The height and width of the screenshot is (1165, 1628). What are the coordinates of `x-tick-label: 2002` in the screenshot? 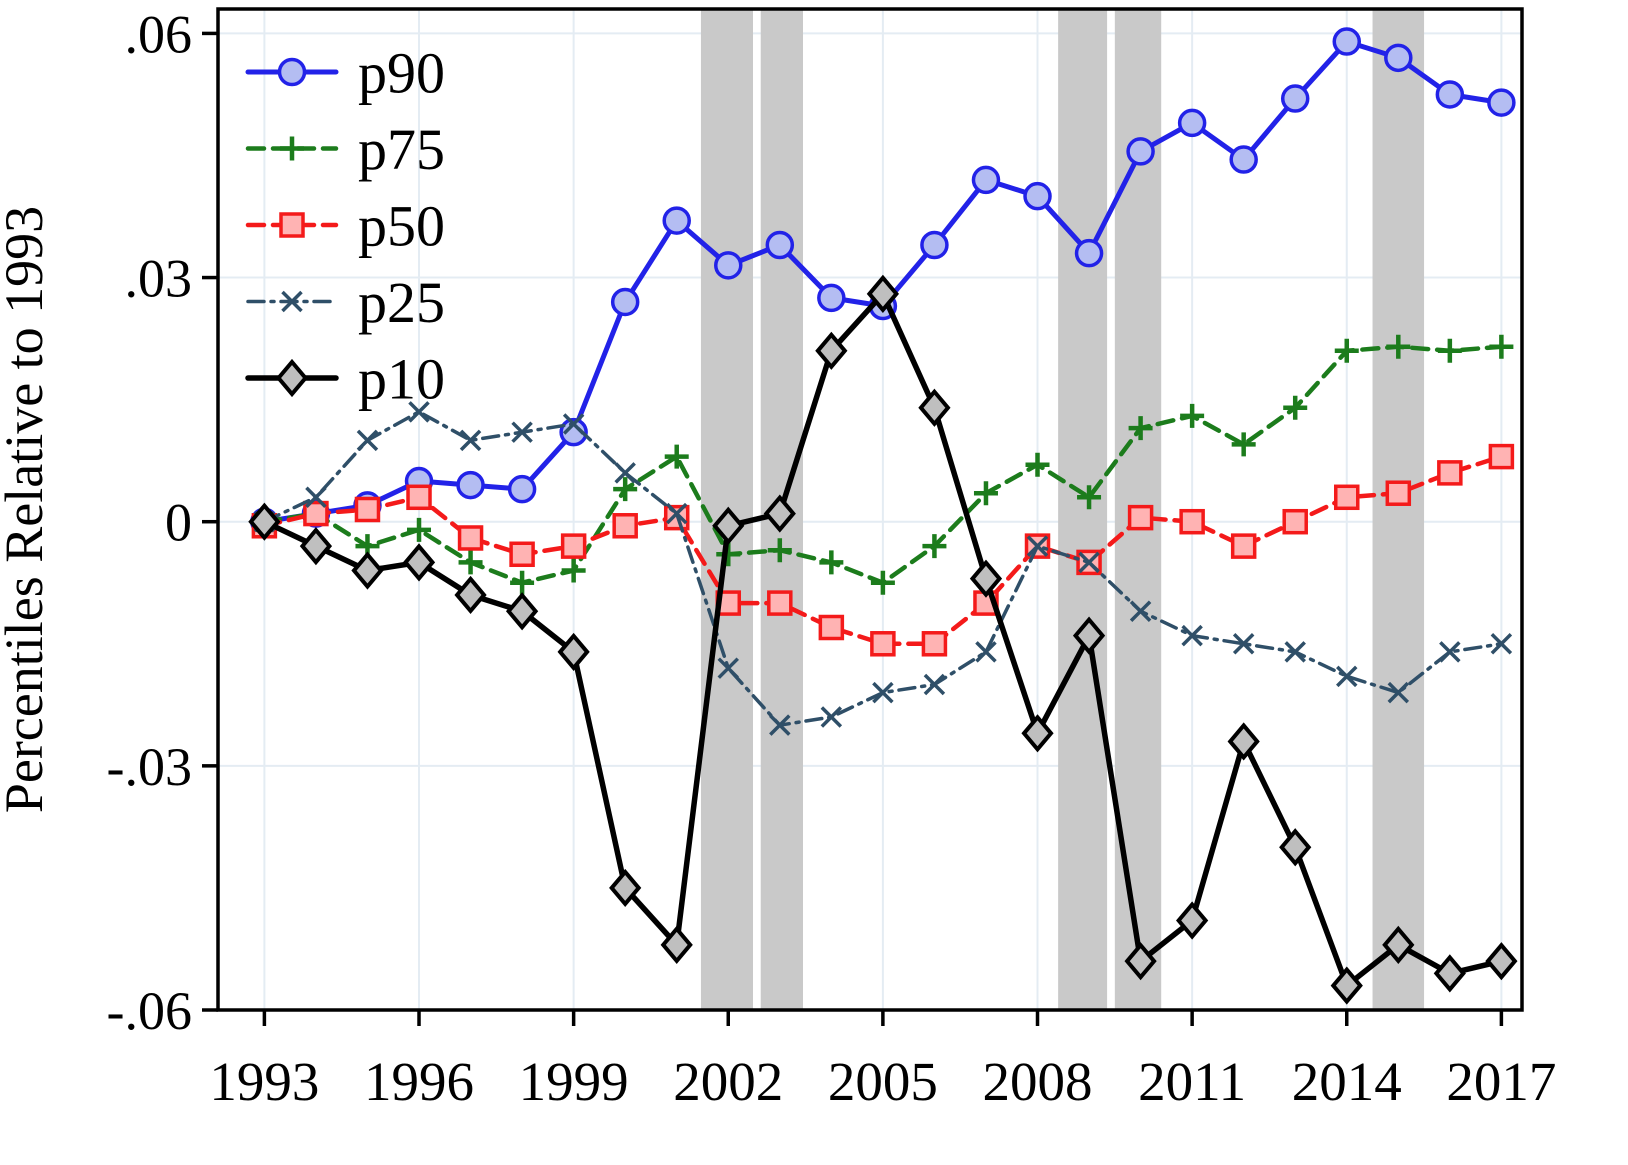 It's located at (728, 1081).